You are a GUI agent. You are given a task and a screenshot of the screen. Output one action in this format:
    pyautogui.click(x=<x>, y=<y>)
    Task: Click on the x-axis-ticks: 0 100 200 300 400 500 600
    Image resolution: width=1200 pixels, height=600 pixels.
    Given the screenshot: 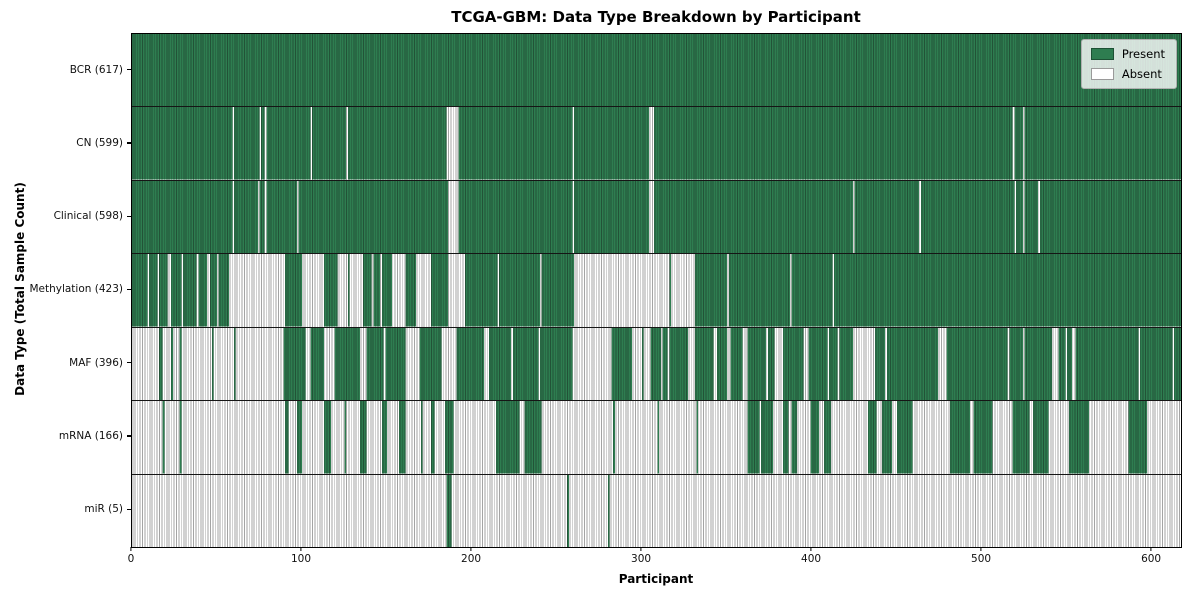 What is the action you would take?
    pyautogui.click(x=653, y=558)
    